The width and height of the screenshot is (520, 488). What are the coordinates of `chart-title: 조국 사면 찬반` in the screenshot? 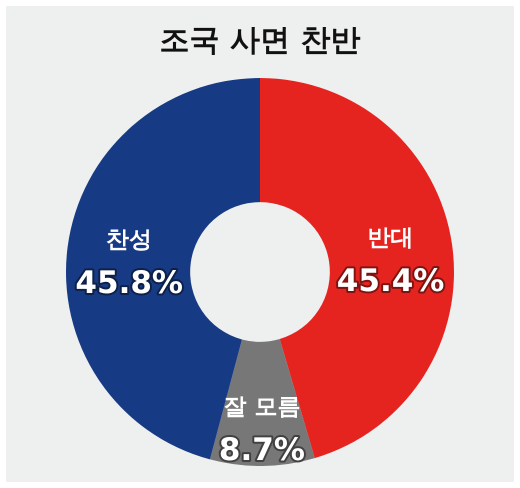 It's located at (260, 40).